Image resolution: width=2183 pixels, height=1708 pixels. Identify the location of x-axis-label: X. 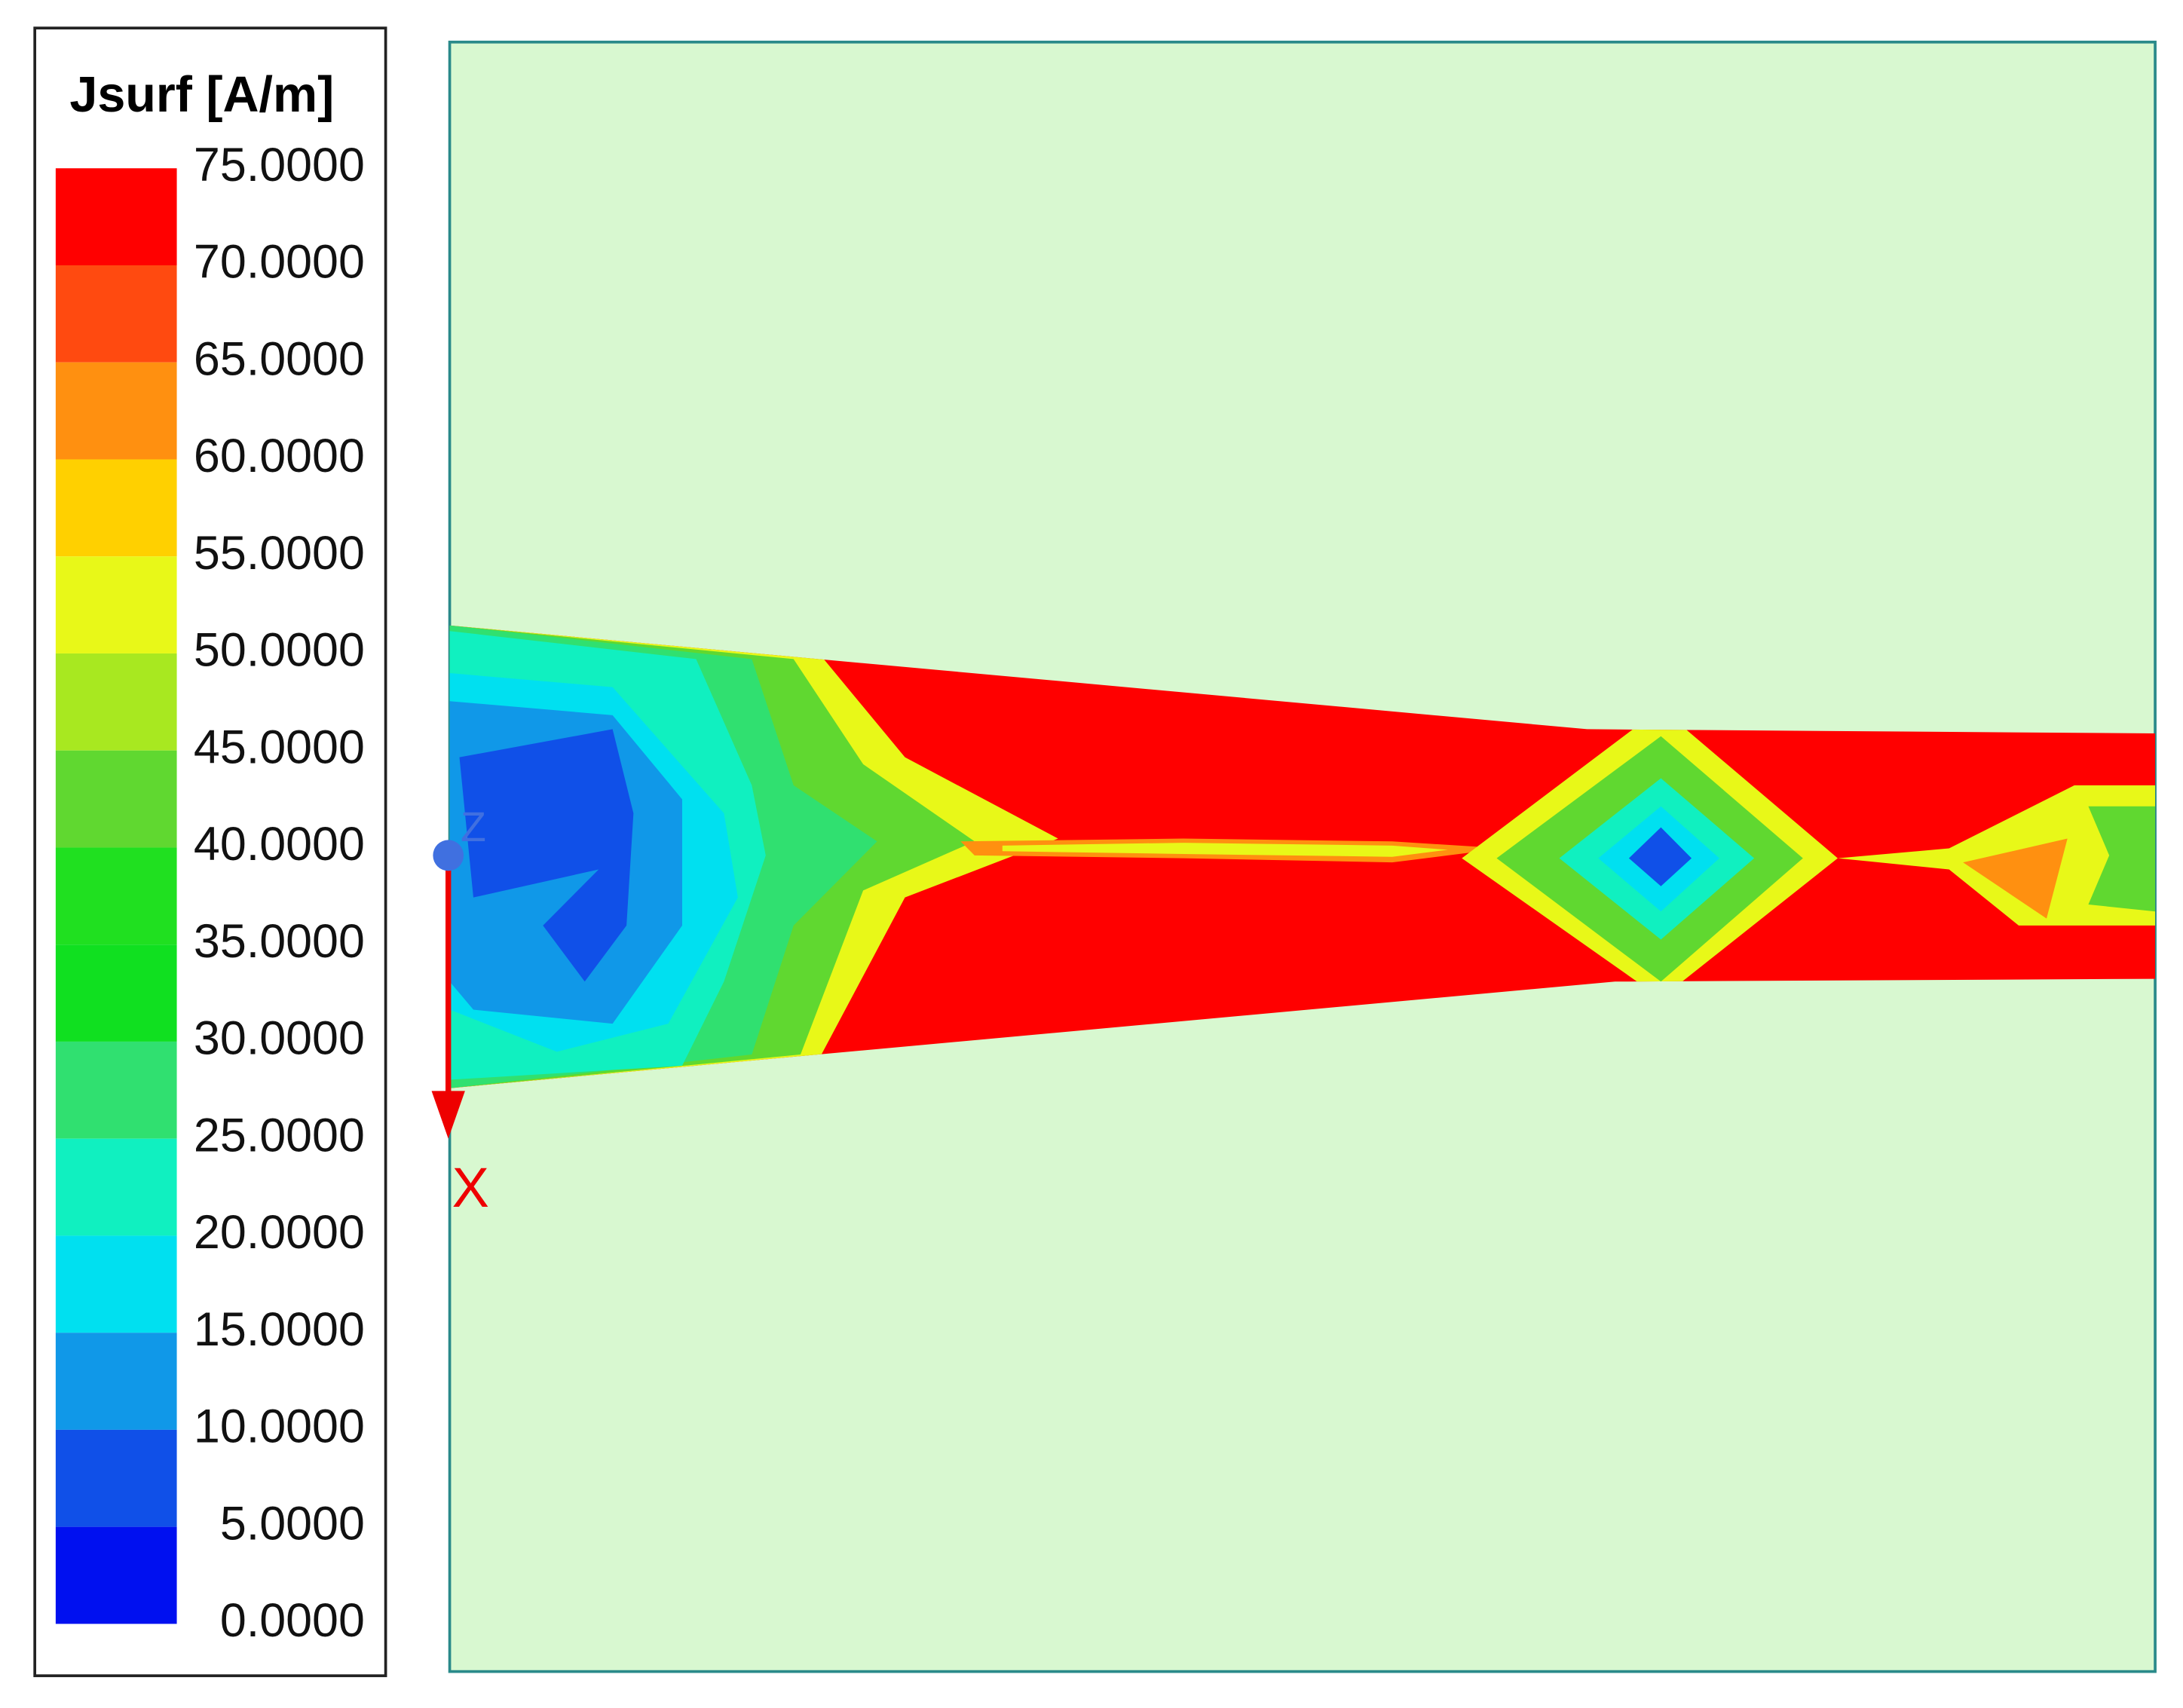
(471, 1187).